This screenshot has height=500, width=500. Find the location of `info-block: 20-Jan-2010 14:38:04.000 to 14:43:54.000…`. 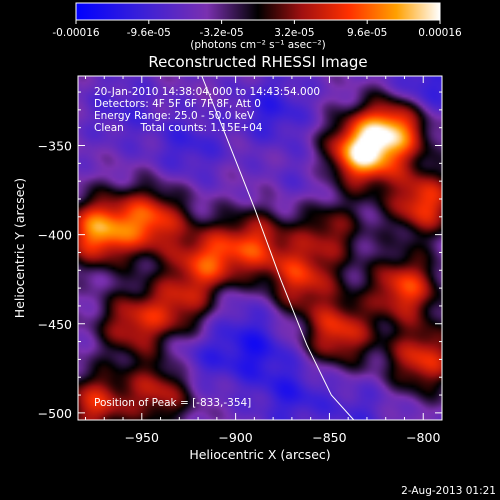

info-block: 20-Jan-2010 14:38:04.000 to 14:43:54.000… is located at coordinates (207, 110).